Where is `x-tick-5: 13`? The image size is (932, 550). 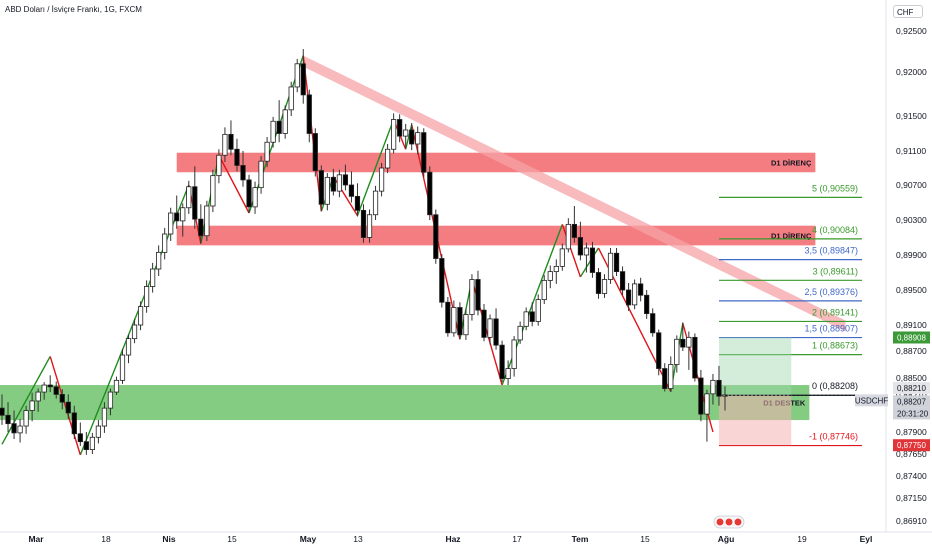 x-tick-5: 13 is located at coordinates (358, 539).